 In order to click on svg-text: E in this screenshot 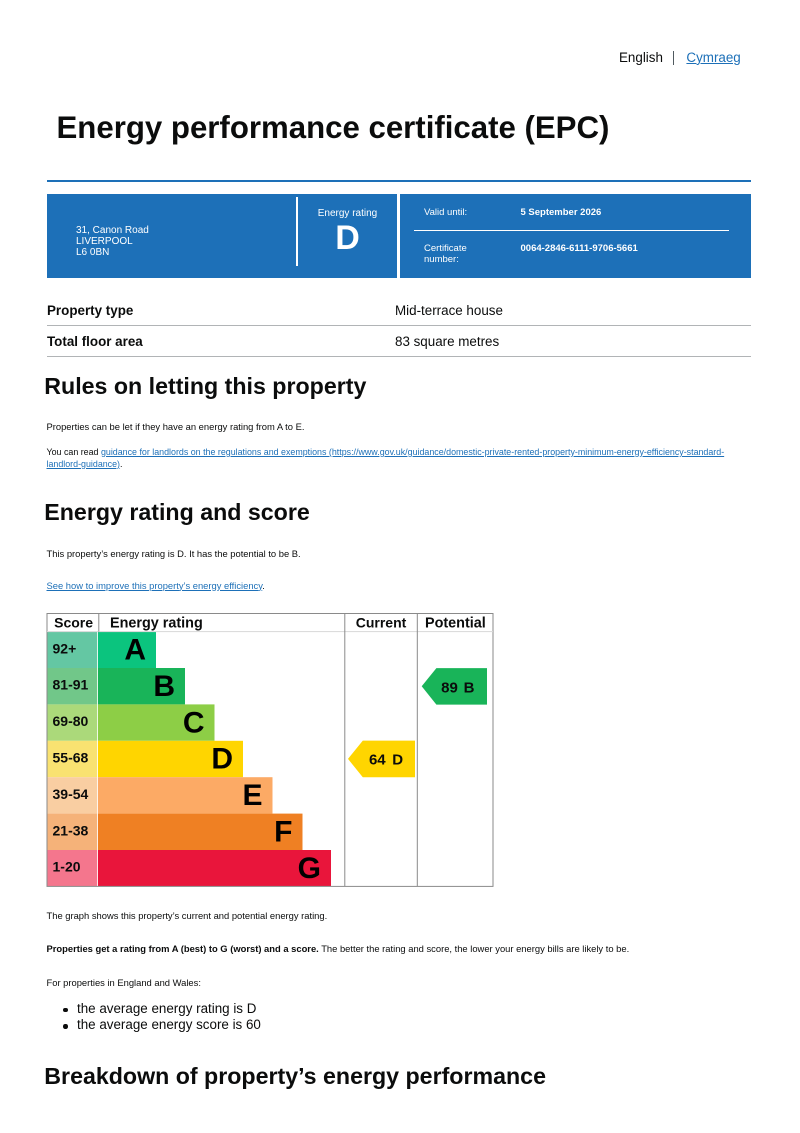, I will do `click(252, 795)`.